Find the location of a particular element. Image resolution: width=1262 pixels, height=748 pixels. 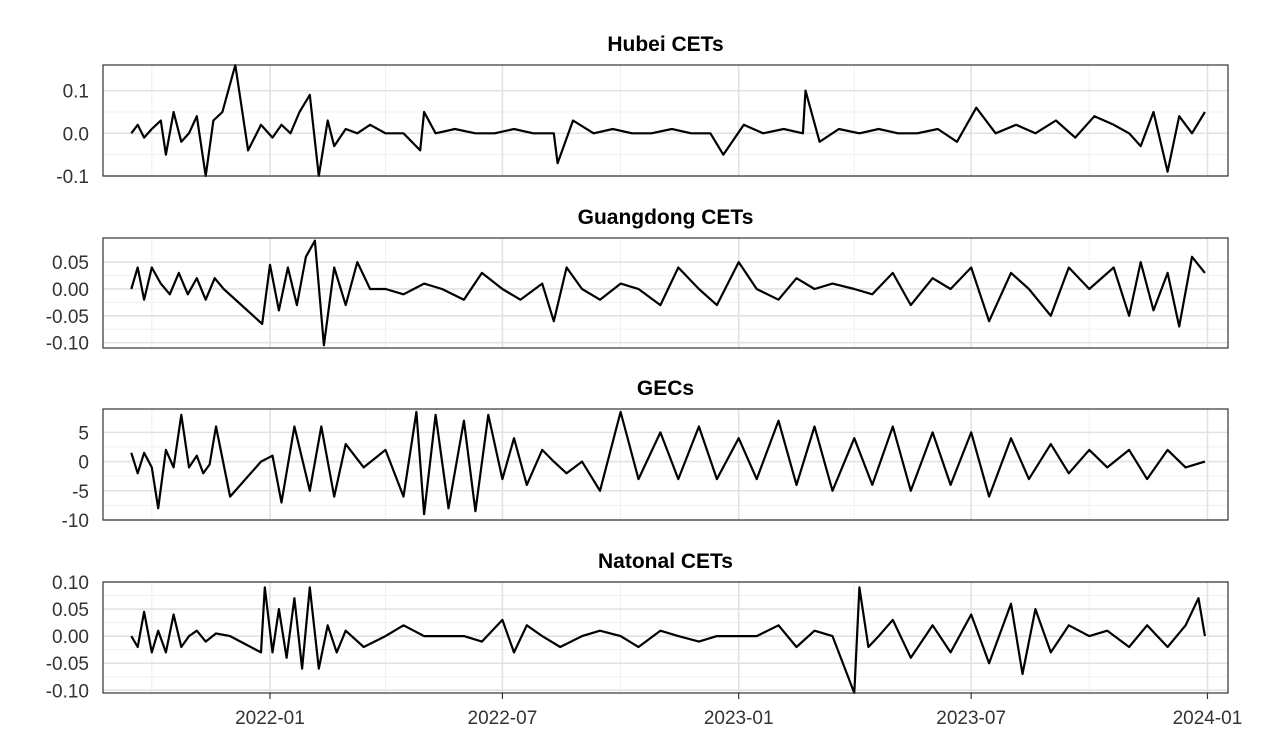

y-tick-label: 0.10 is located at coordinates (70, 583).